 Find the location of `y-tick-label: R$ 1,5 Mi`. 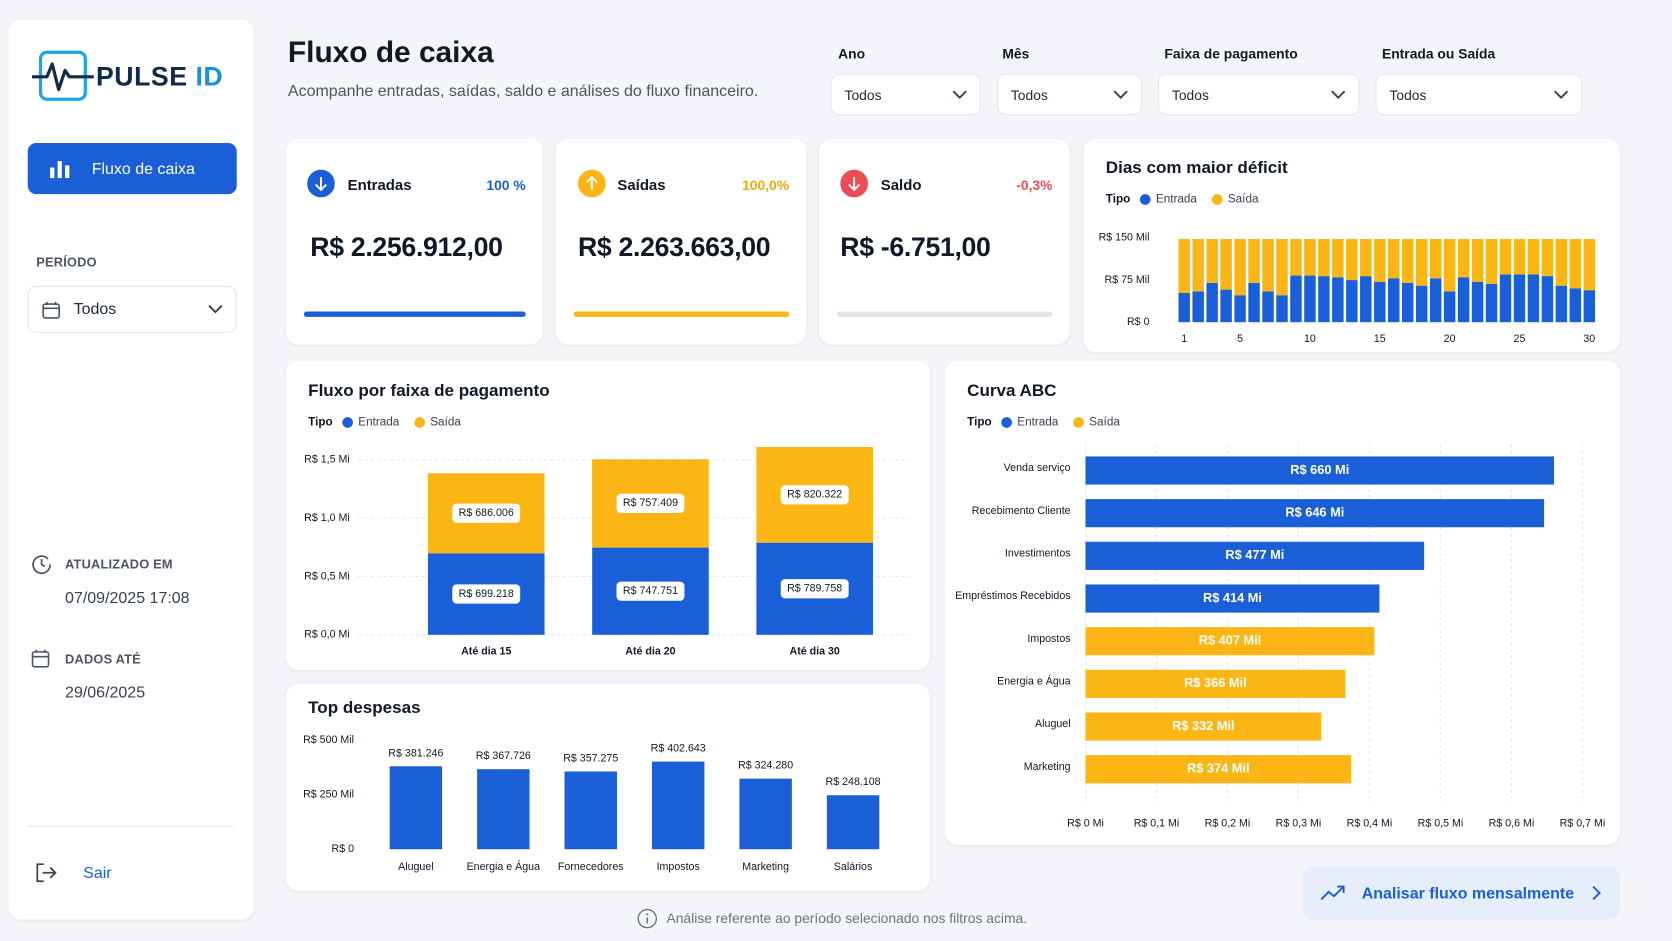

y-tick-label: R$ 1,5 Mi is located at coordinates (327, 460).